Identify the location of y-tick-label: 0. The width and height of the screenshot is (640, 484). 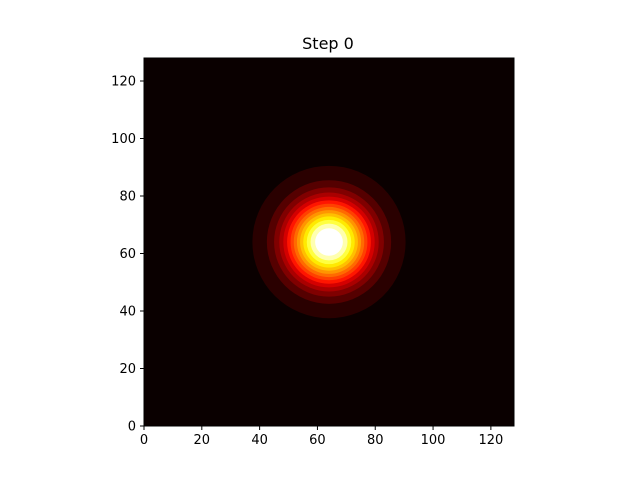
(132, 427).